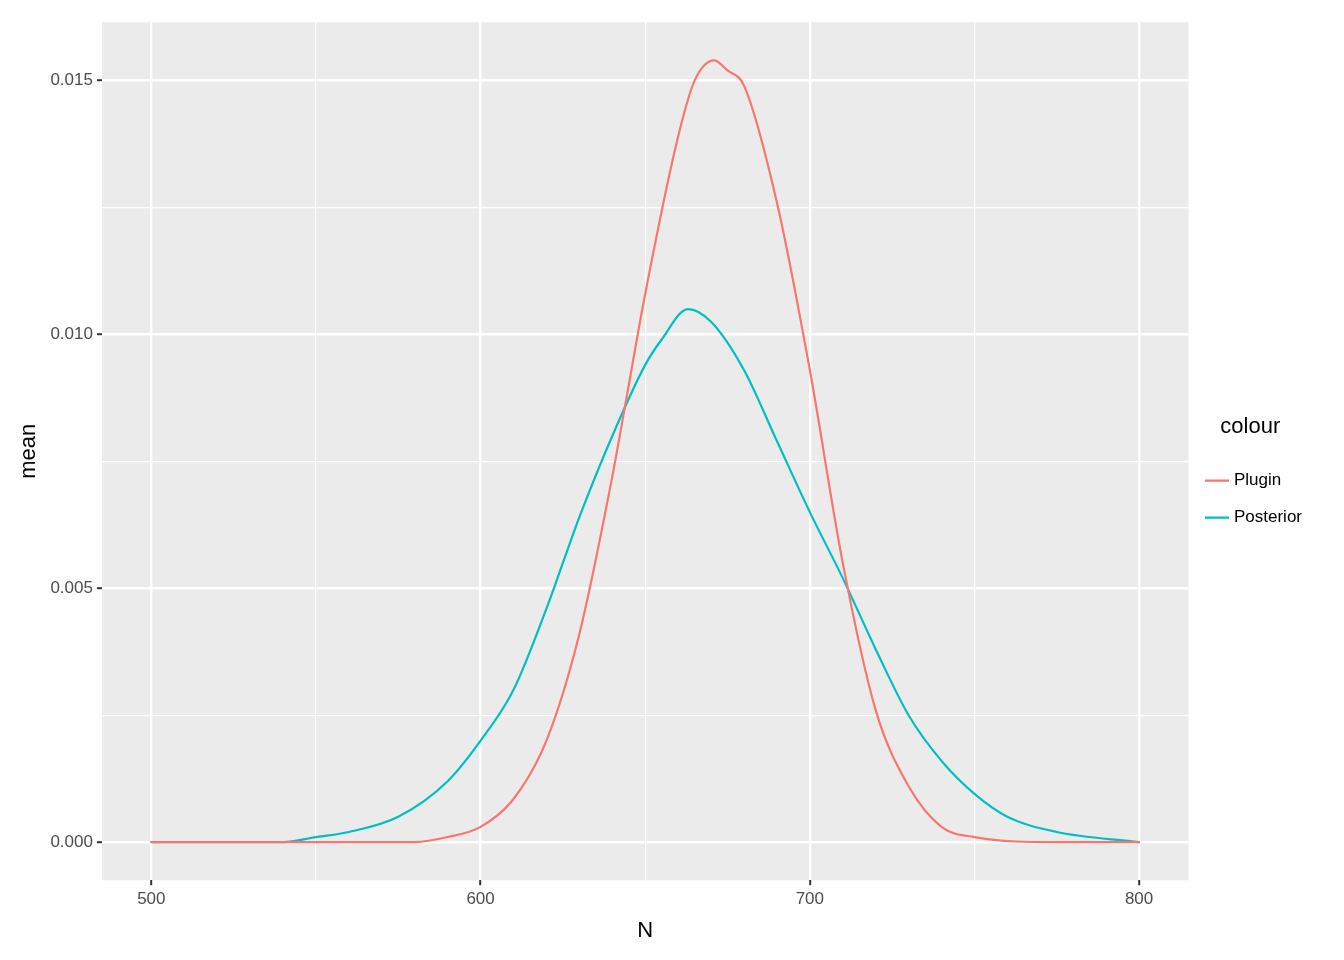  I want to click on y-tick-label: 0.015, so click(71, 80).